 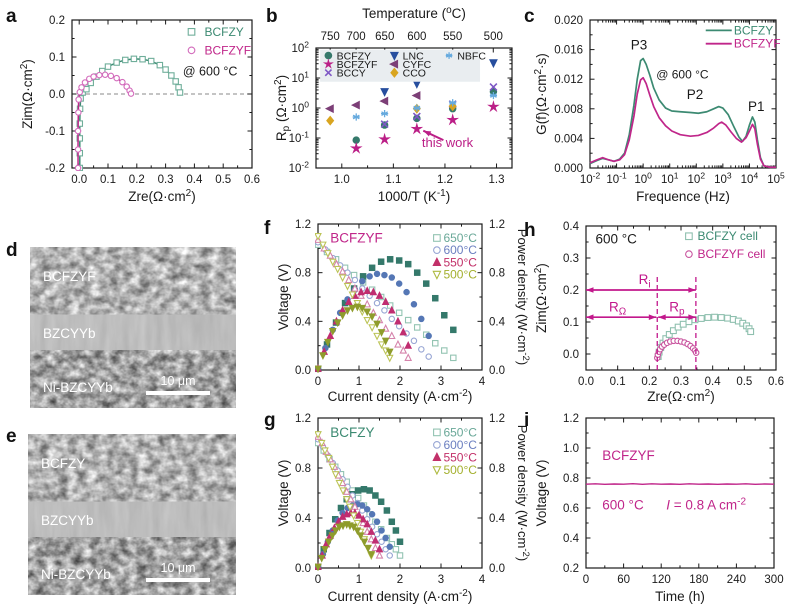 What do you see at coordinates (706, 504) in the screenshot?
I see `svg-text: I = 0.8 A cm-2` at bounding box center [706, 504].